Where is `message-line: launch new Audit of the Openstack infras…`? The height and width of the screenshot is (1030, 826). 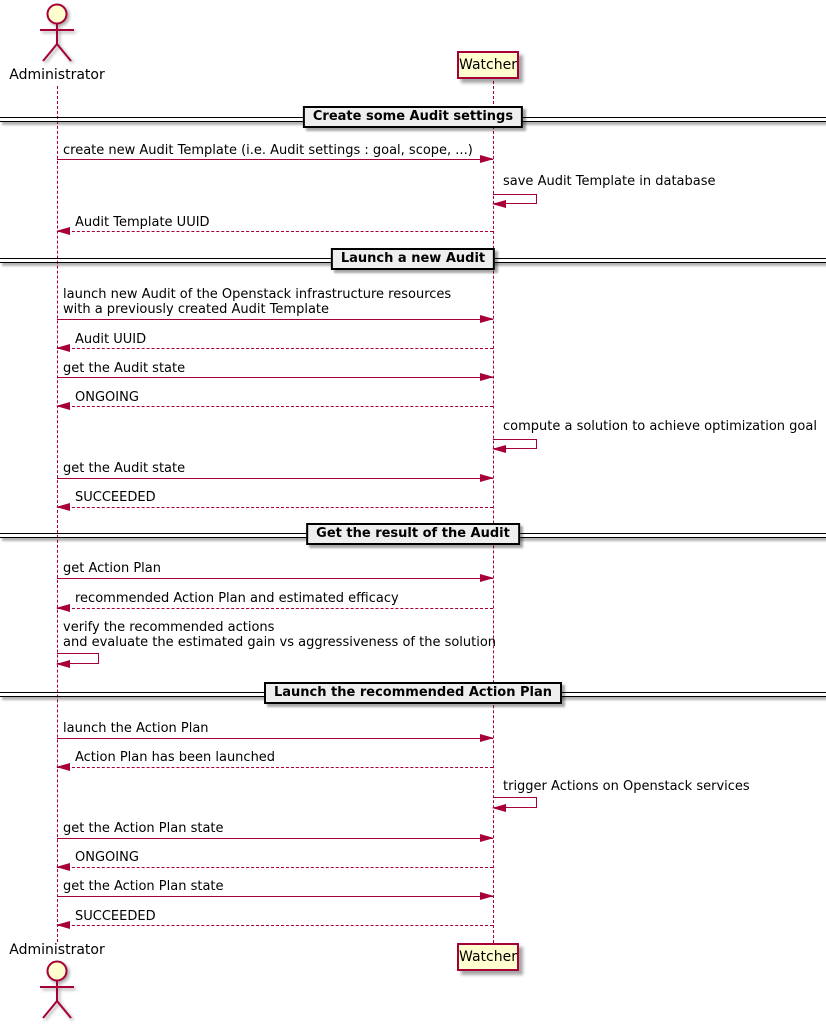
message-line: launch new Audit of the Openstack infras… is located at coordinates (257, 294).